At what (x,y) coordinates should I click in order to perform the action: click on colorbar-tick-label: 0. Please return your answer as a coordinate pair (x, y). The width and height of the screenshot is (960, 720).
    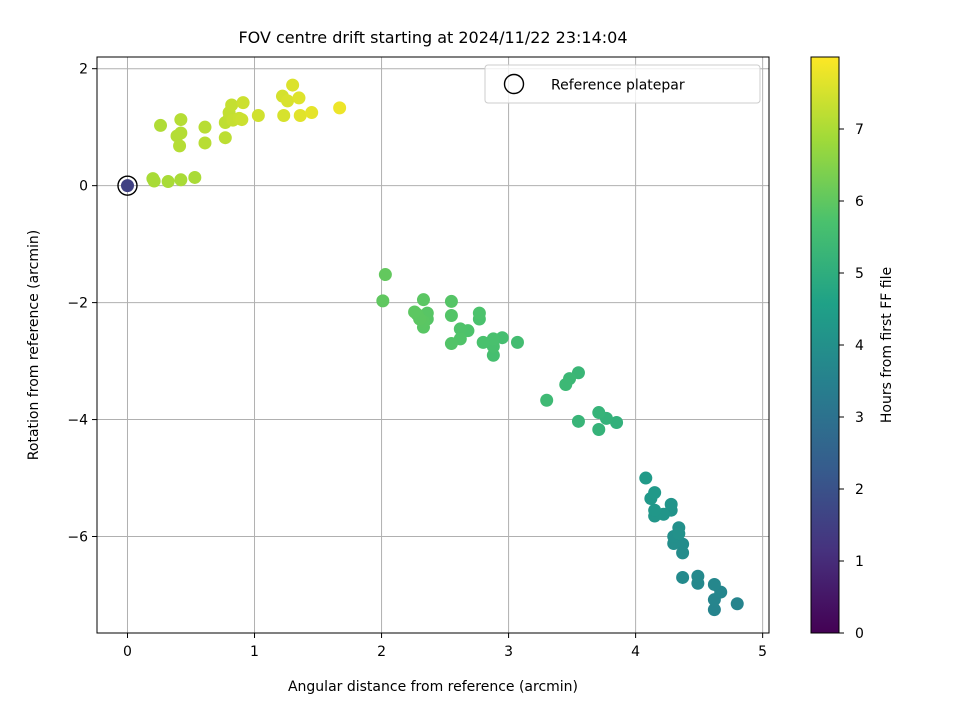
    Looking at the image, I should click on (859, 634).